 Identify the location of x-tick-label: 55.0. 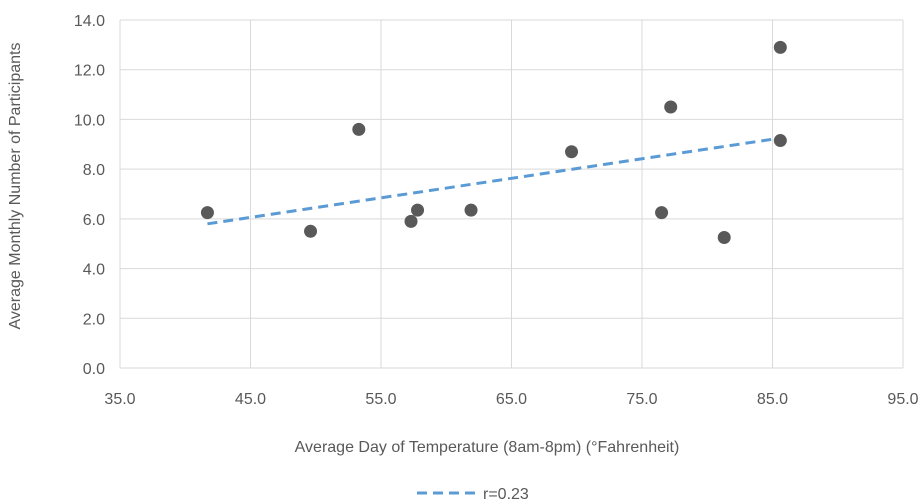
(380, 399).